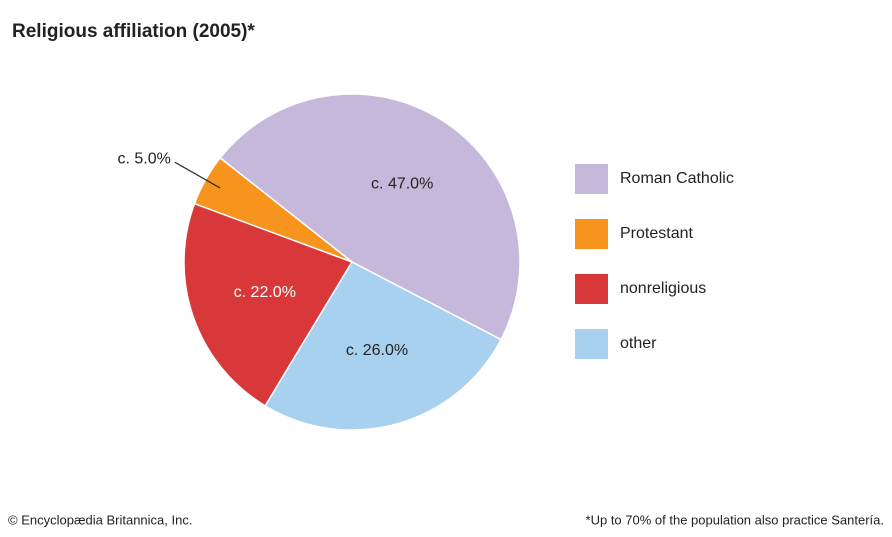  What do you see at coordinates (197, 175) in the screenshot?
I see `leader-line` at bounding box center [197, 175].